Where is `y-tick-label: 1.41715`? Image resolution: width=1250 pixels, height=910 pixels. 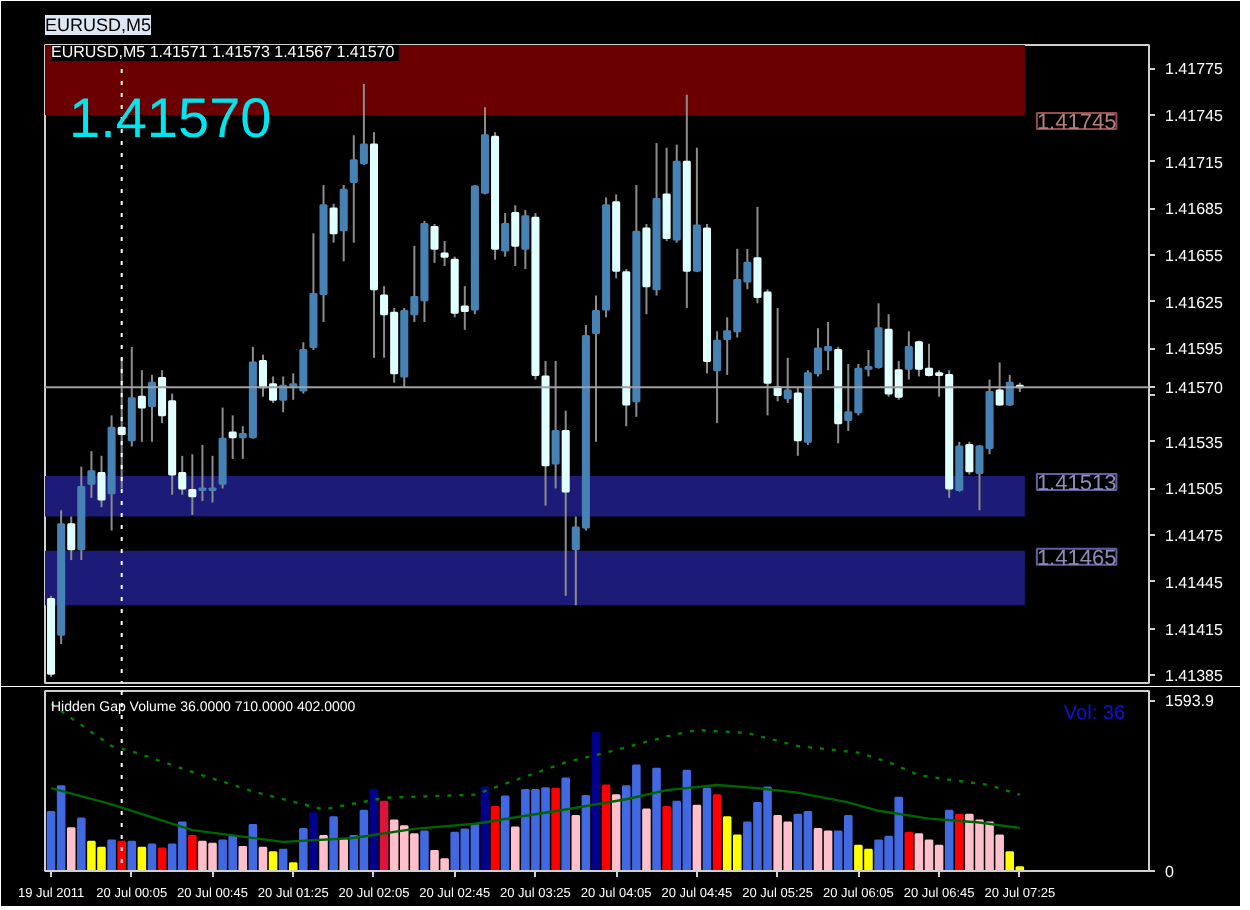 y-tick-label: 1.41715 is located at coordinates (1194, 162).